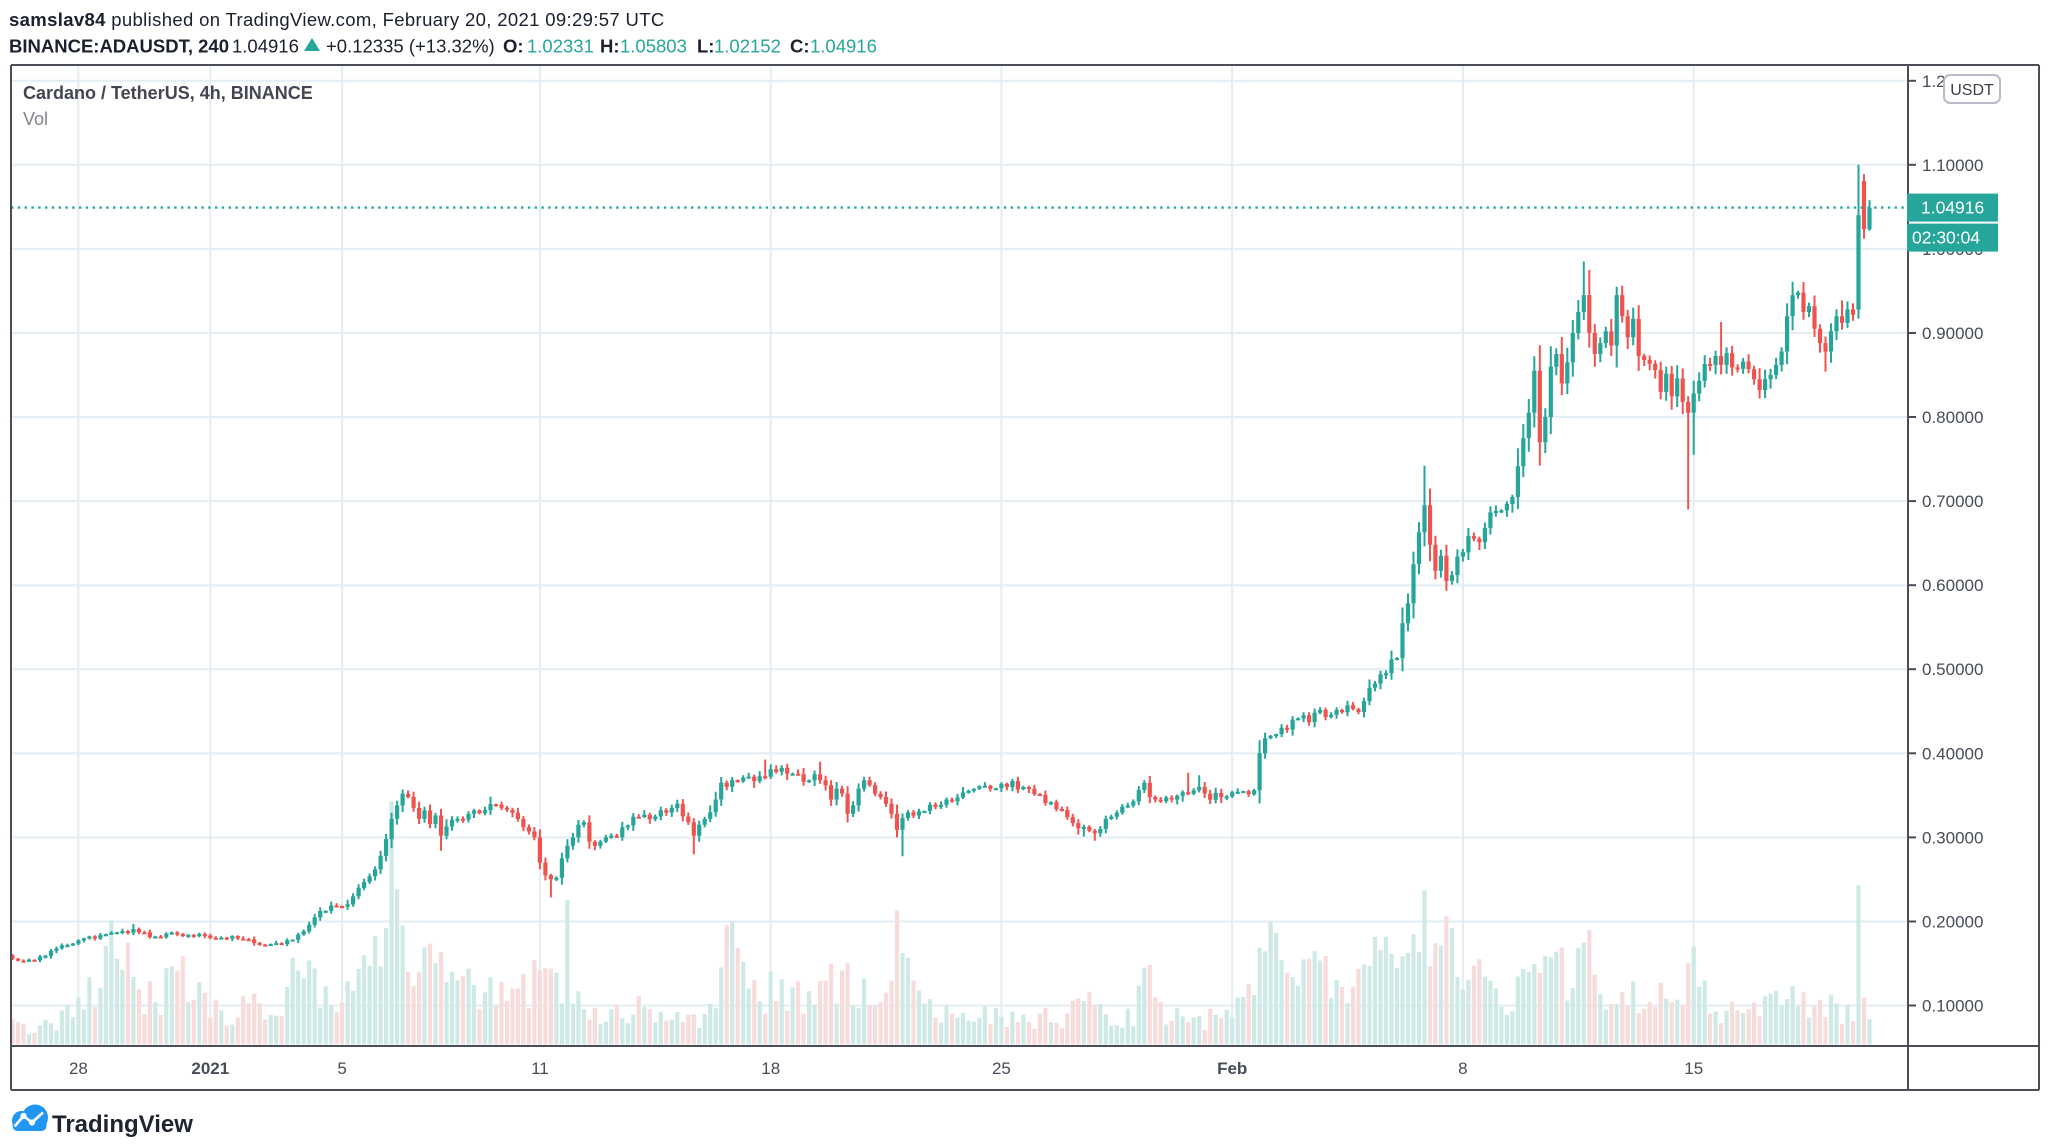 This screenshot has width=2048, height=1146. Describe the element at coordinates (1952, 165) in the screenshot. I see `svg-text: 1.10000` at that location.